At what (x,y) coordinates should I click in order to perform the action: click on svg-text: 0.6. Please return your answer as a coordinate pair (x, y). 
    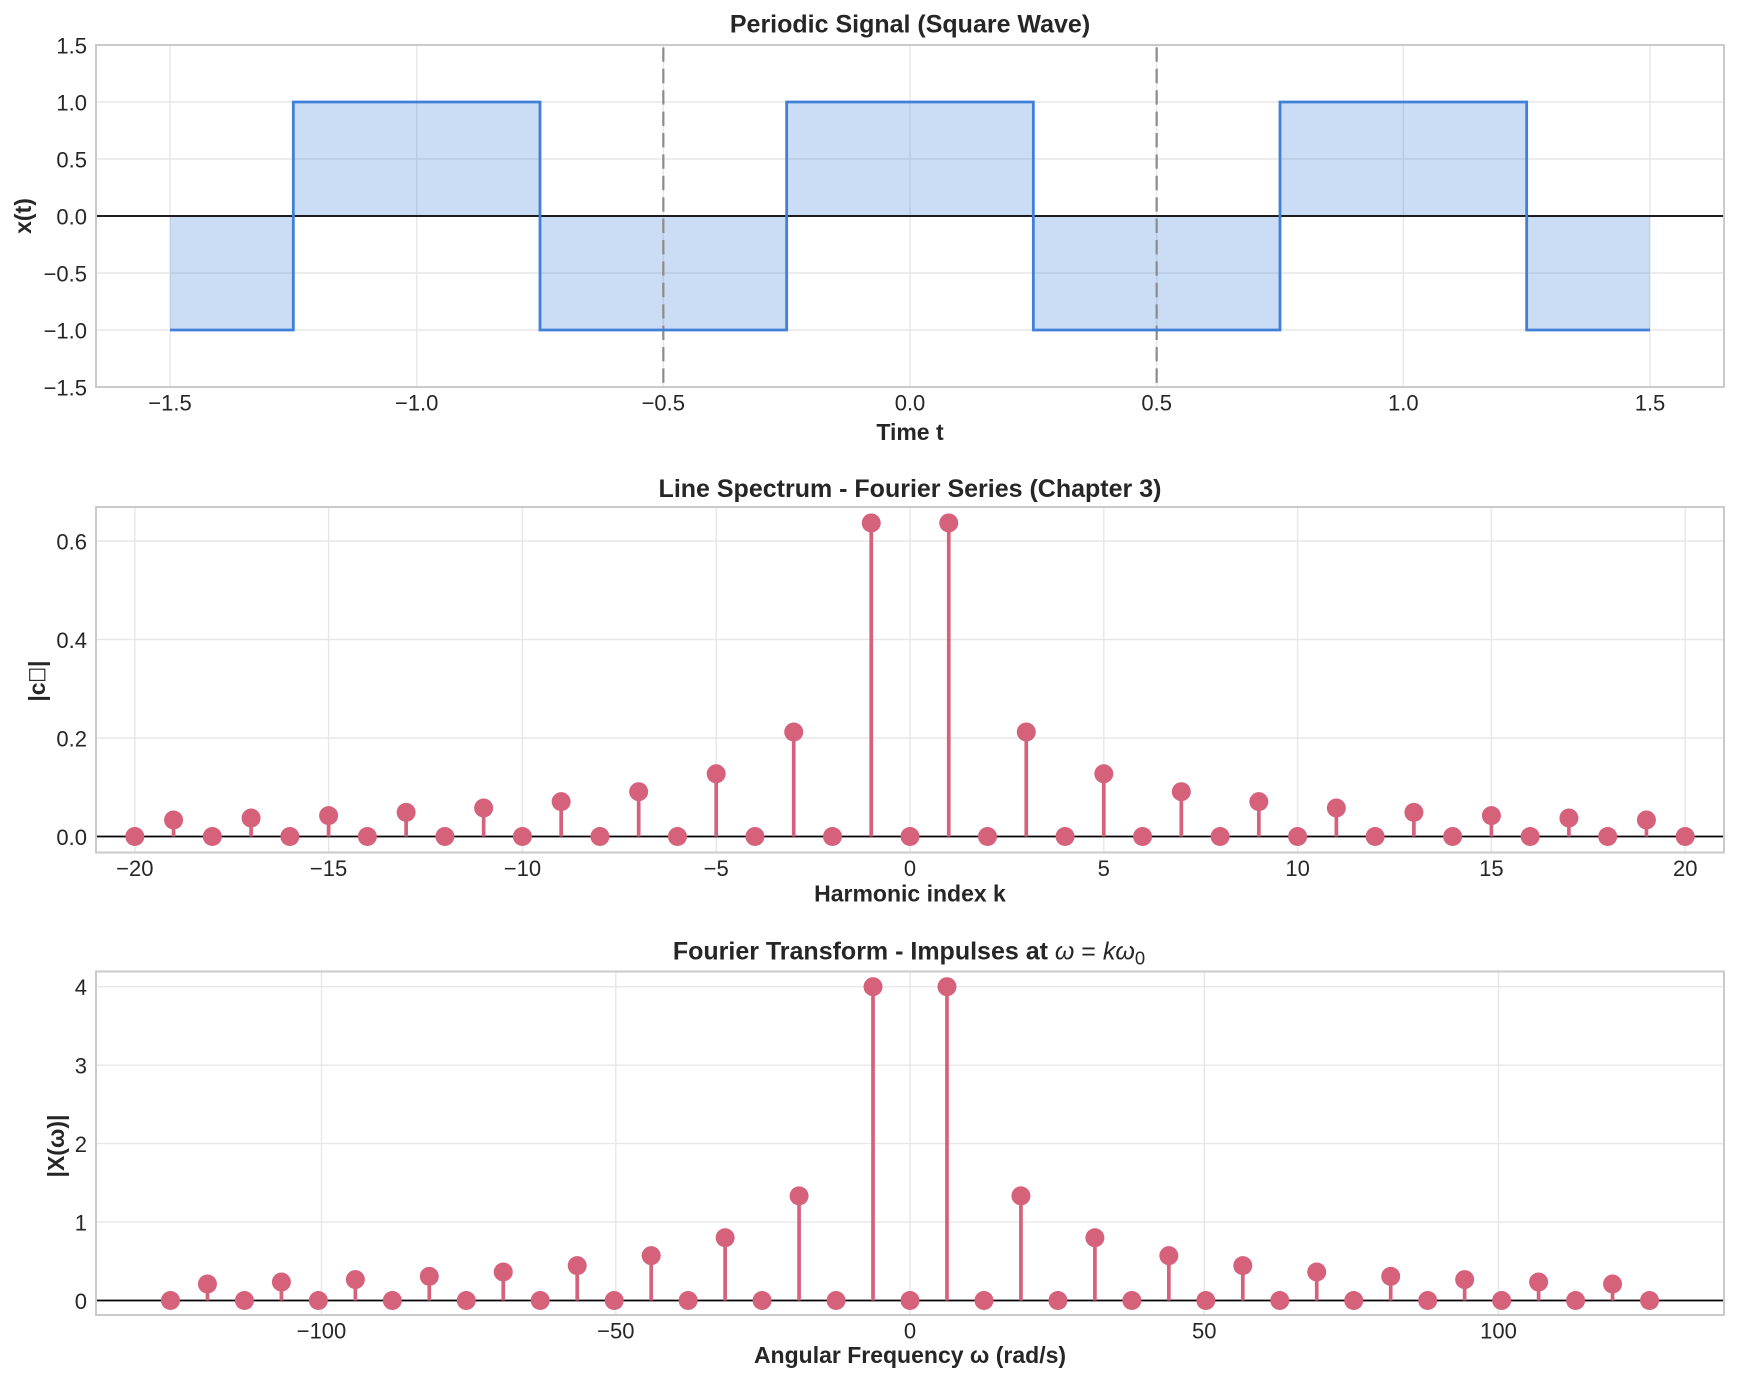
    Looking at the image, I should click on (71, 542).